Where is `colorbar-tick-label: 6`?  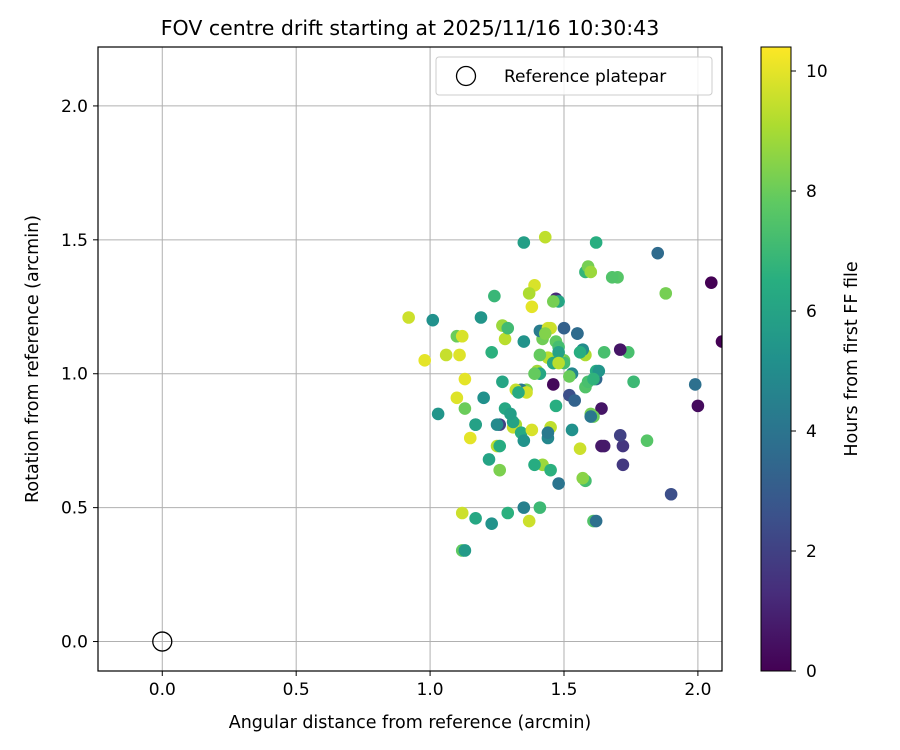 colorbar-tick-label: 6 is located at coordinates (811, 312).